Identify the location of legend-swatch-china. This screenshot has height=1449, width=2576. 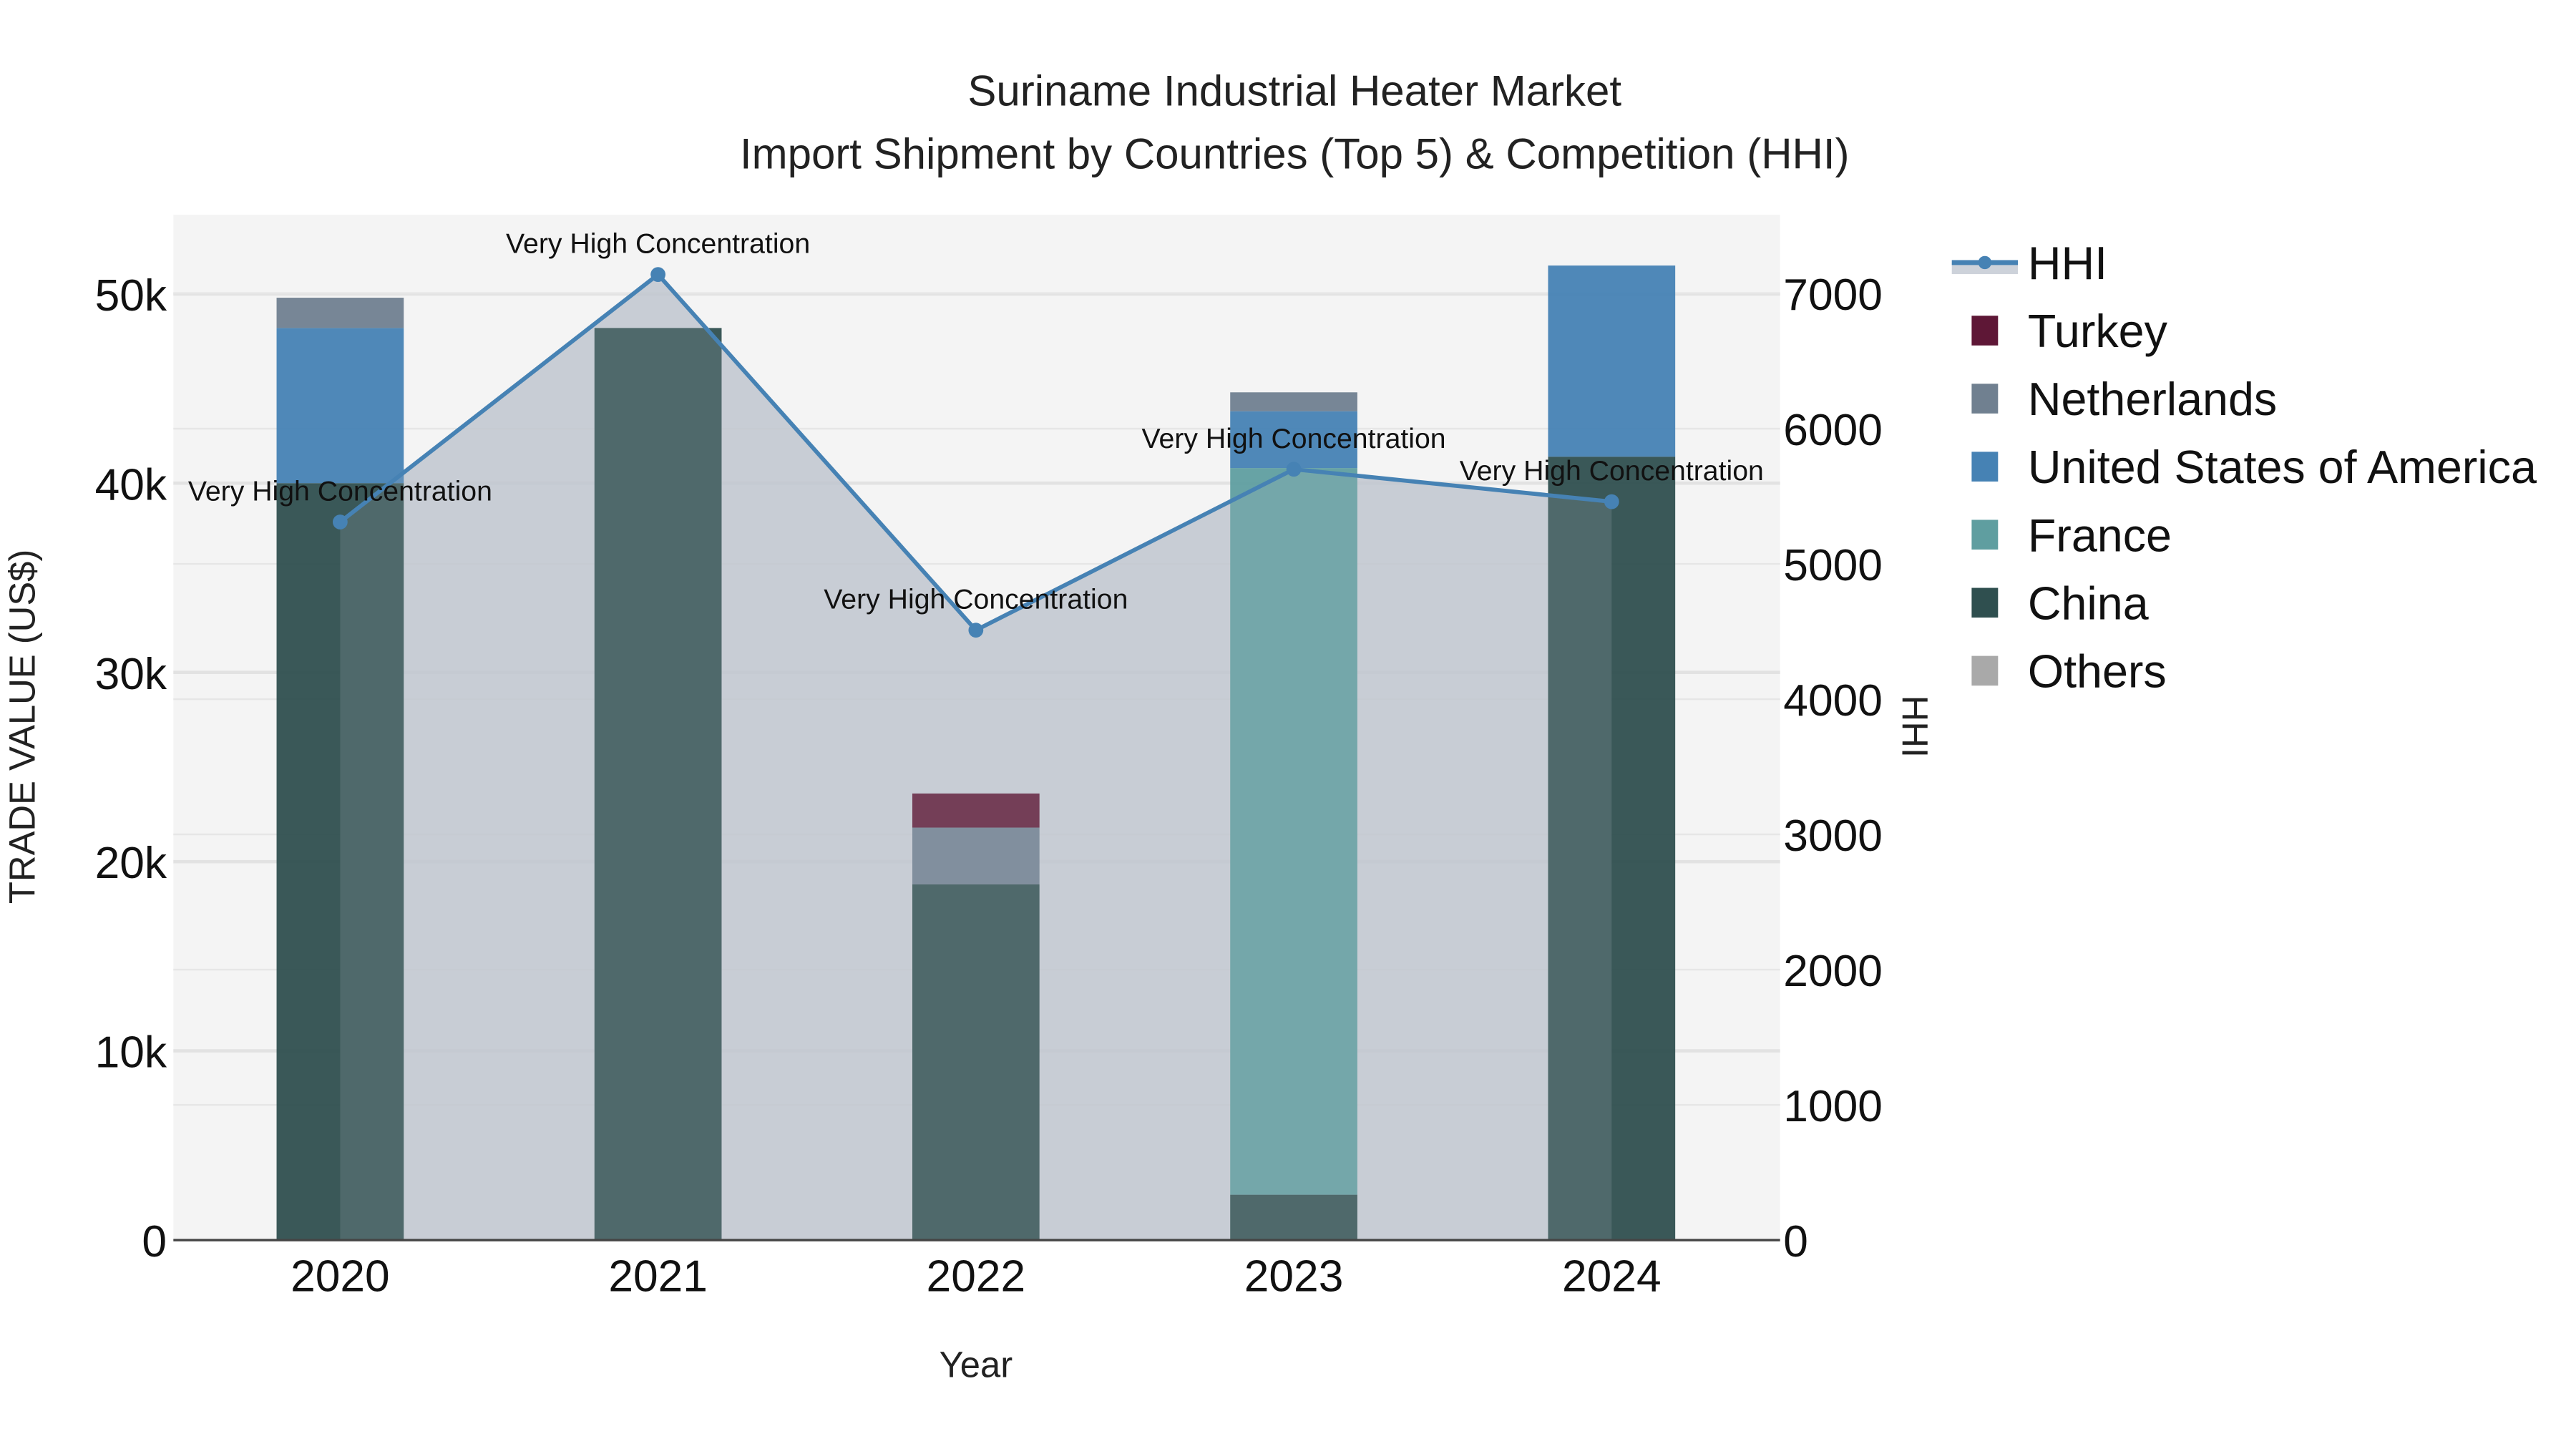
(1985, 602).